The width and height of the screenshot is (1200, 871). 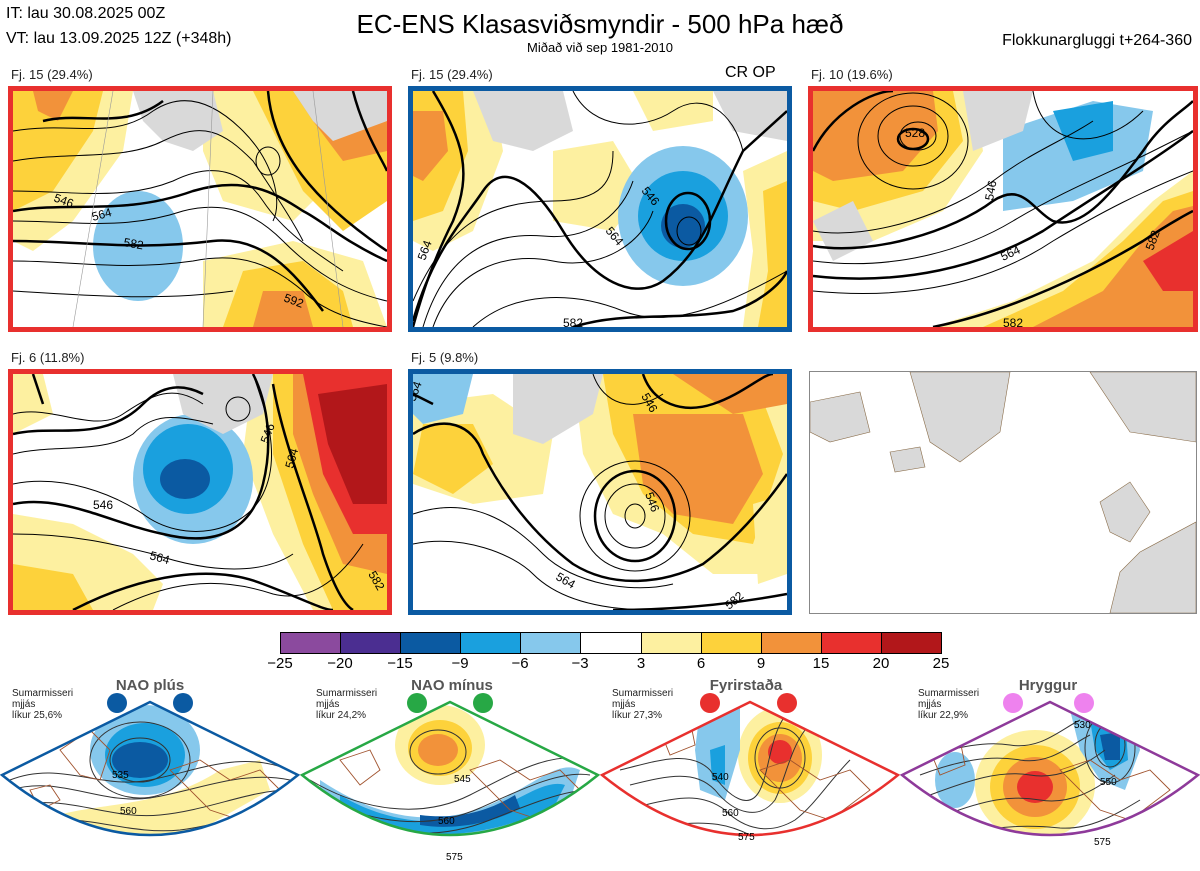 What do you see at coordinates (642, 704) in the screenshot?
I see `regime-3-info: Sumarmisseri mjjás líkur 27,3%` at bounding box center [642, 704].